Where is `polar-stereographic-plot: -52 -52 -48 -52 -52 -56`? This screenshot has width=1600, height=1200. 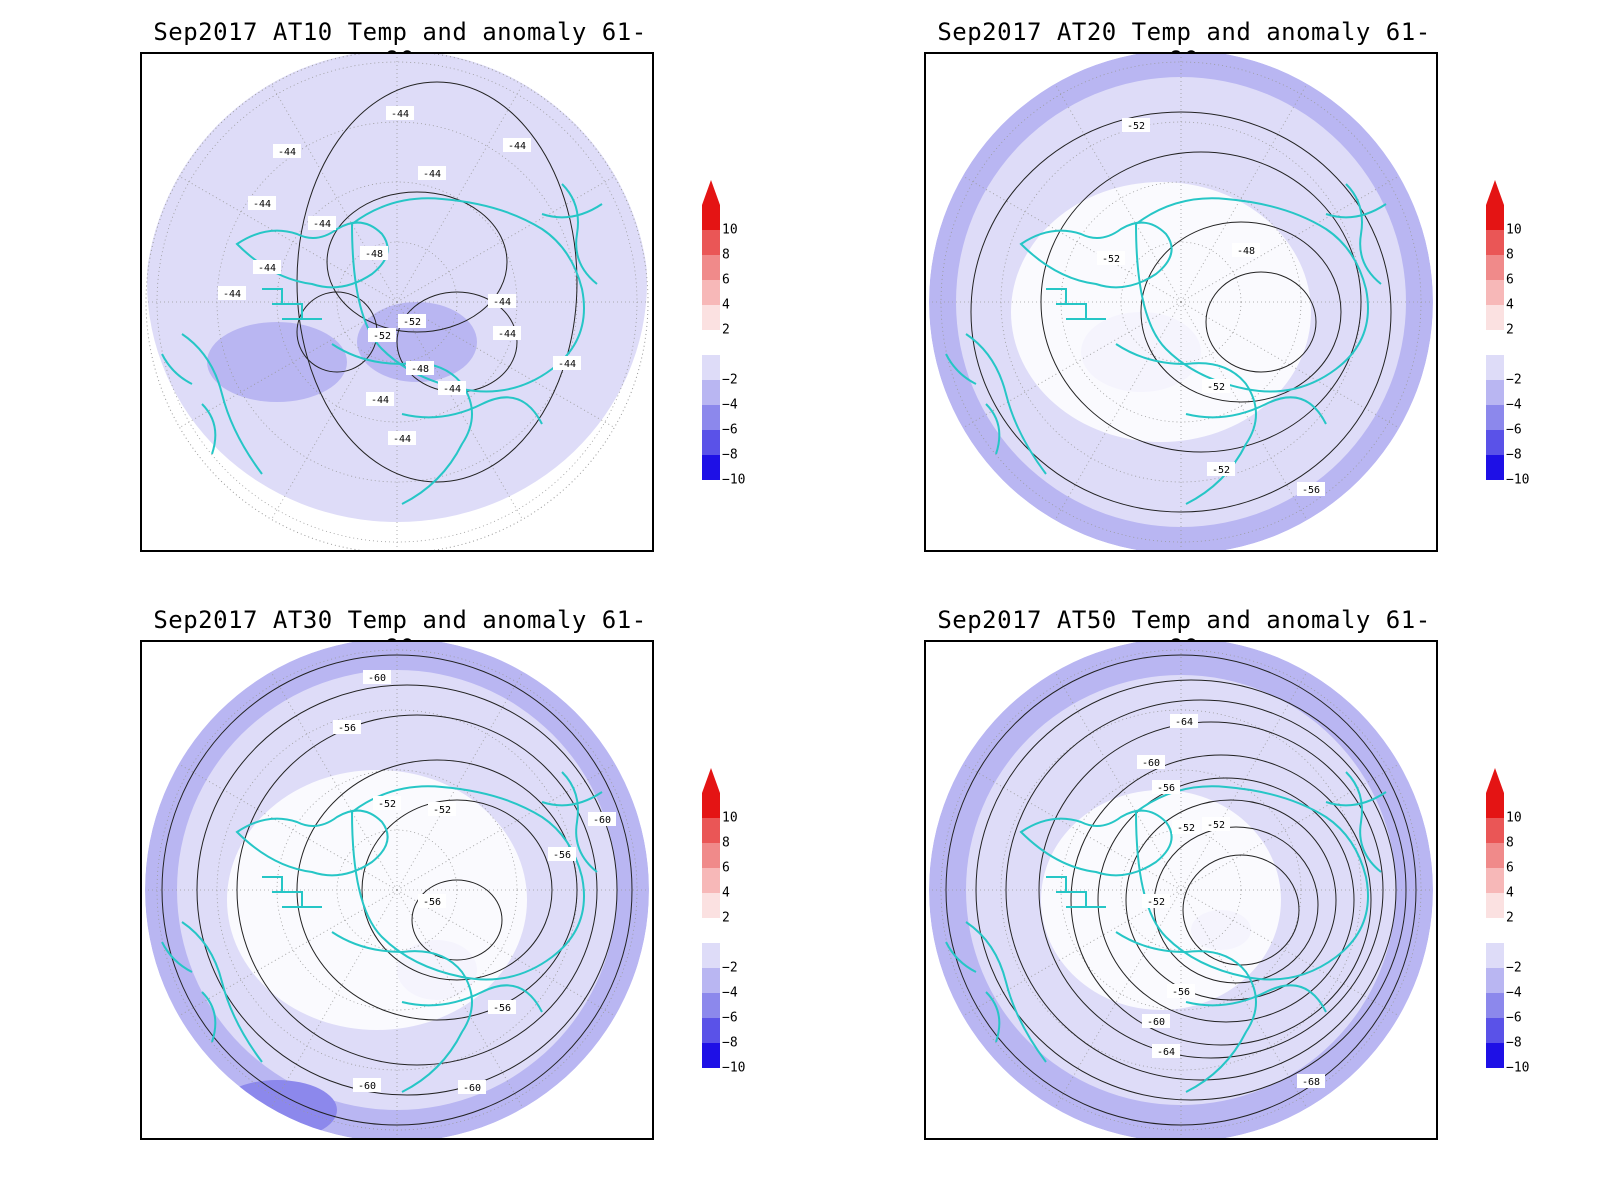 polar-stereographic-plot: -52 -52 -48 -52 -52 -56 is located at coordinates (1181, 302).